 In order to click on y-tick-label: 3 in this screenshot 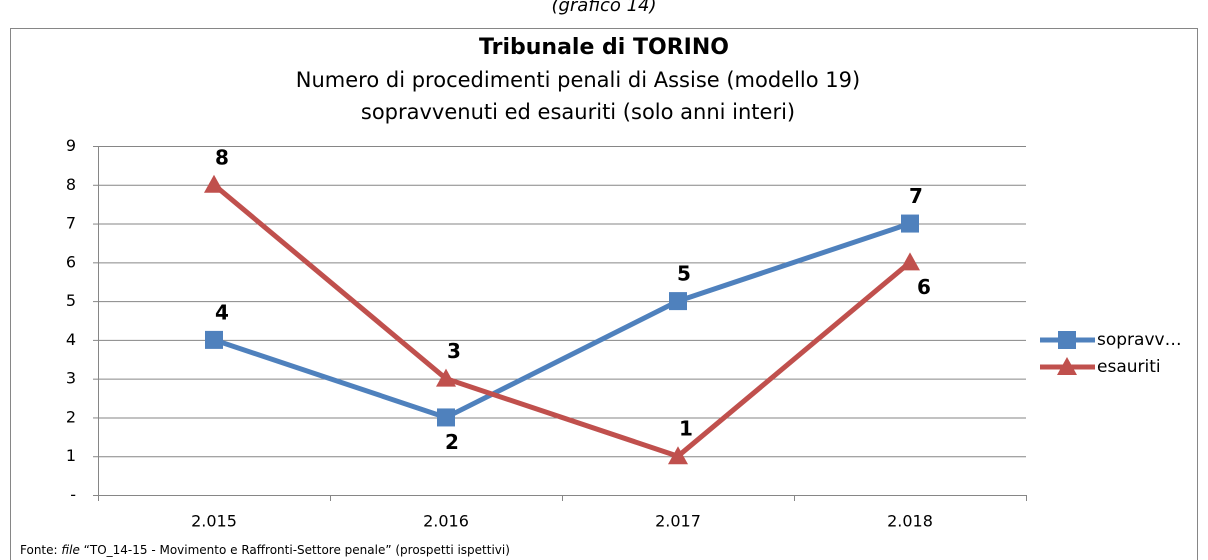, I will do `click(71, 378)`.